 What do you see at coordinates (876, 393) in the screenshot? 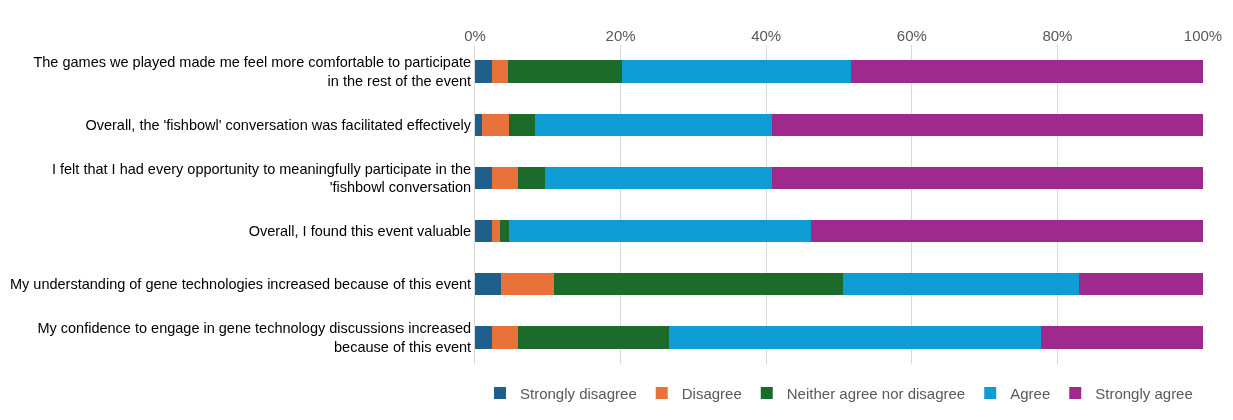
I see `legend-label: Neither agree nor disagree` at bounding box center [876, 393].